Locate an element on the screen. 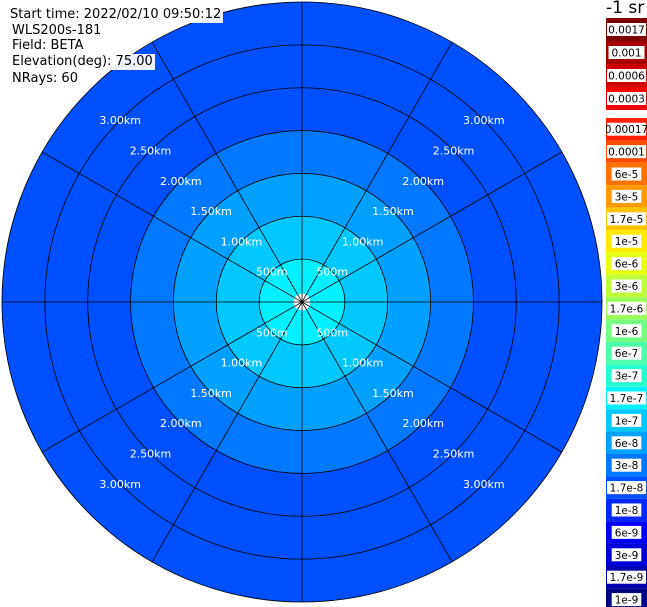 This screenshot has width=647, height=607. colorbar-tick-label: 0.00017 is located at coordinates (626, 130).